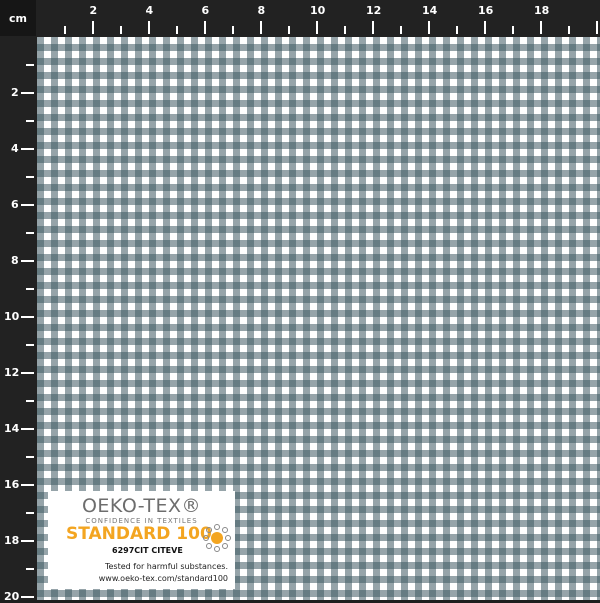 The image size is (600, 603). Describe the element at coordinates (147, 550) in the screenshot. I see `badge-code: 6297CIT CITEVE` at that location.